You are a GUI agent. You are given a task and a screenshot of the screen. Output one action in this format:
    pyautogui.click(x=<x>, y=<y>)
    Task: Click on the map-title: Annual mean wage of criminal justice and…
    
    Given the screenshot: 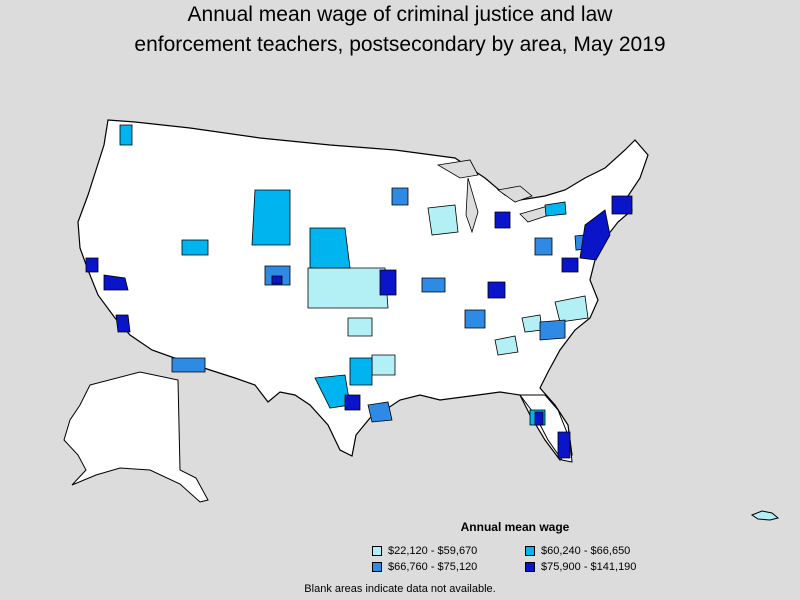 What is the action you would take?
    pyautogui.click(x=400, y=30)
    